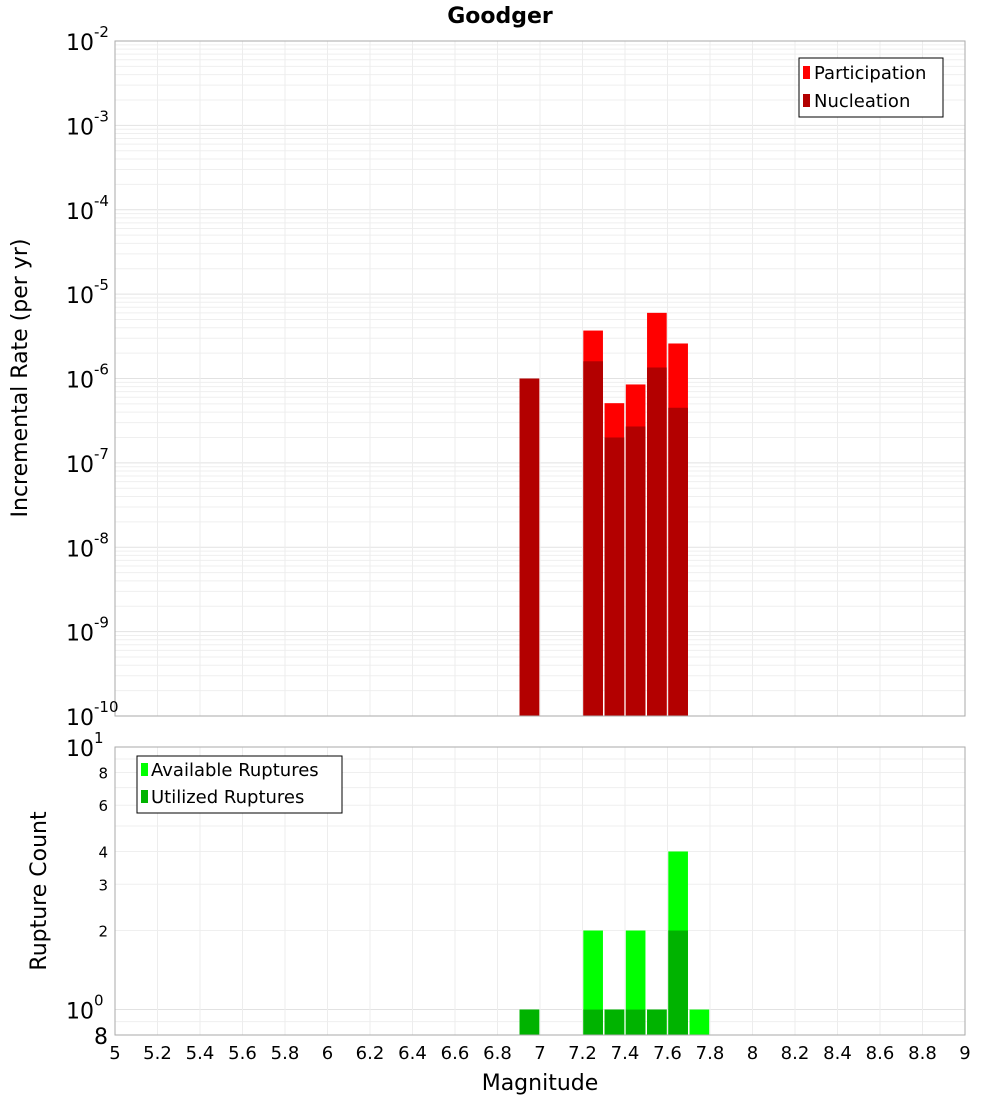 This screenshot has width=1000, height=1100. What do you see at coordinates (103, 852) in the screenshot?
I see `y-minor-tick-label: 4` at bounding box center [103, 852].